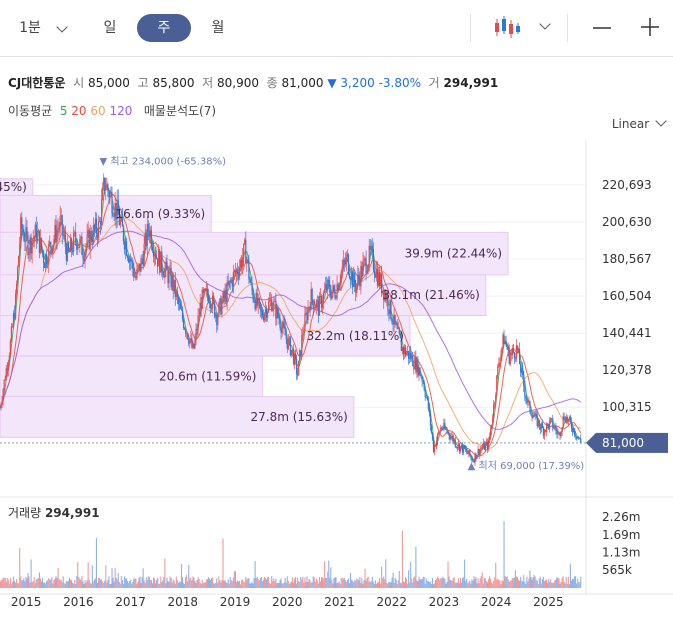  What do you see at coordinates (164, 28) in the screenshot?
I see `tab-weekly: 주` at bounding box center [164, 28].